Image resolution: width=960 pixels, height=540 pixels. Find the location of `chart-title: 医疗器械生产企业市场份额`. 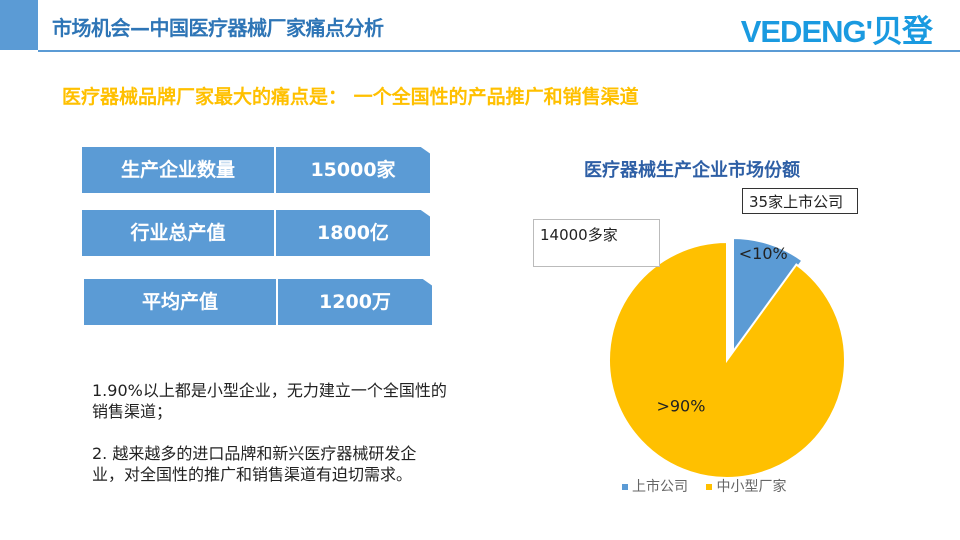

chart-title: 医疗器械生产企业市场份额 is located at coordinates (692, 170).